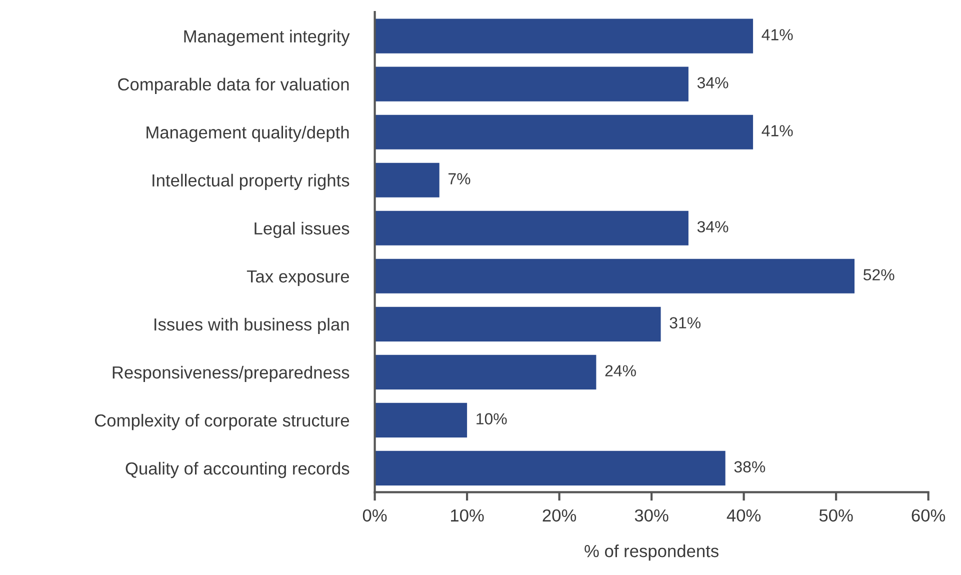  What do you see at coordinates (233, 86) in the screenshot?
I see `y-tick-label: Comparable data for valuation` at bounding box center [233, 86].